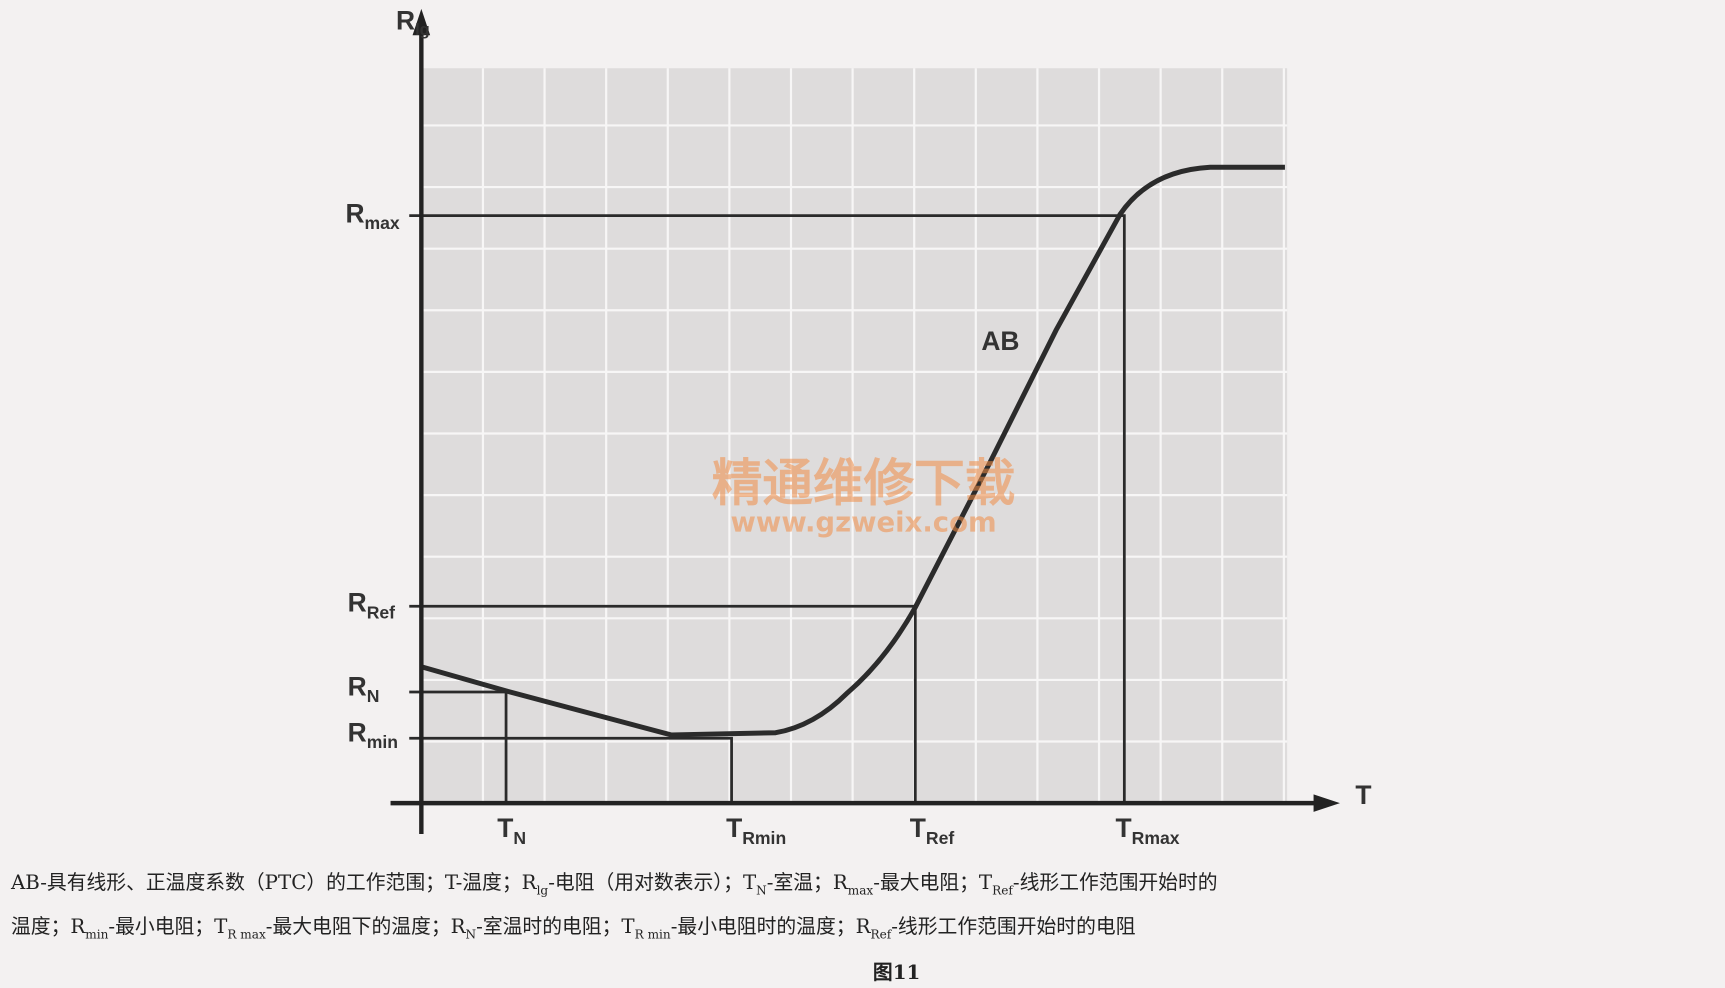 This screenshot has height=988, width=1725. I want to click on label-sub: lg, so click(422, 30).